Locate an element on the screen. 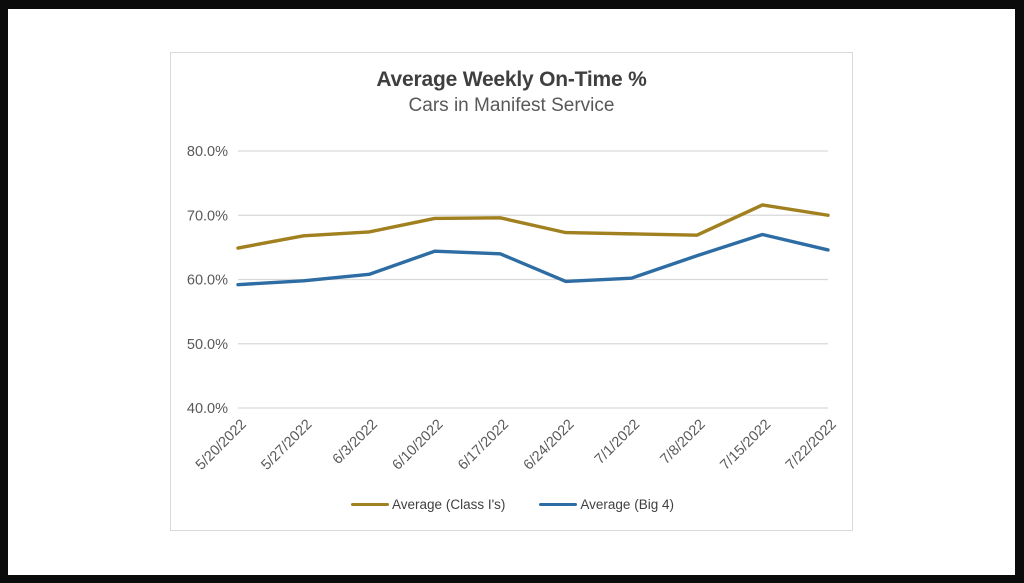 Image resolution: width=1024 pixels, height=583 pixels. chart-subtitle: Cars in Manifest Service is located at coordinates (511, 105).